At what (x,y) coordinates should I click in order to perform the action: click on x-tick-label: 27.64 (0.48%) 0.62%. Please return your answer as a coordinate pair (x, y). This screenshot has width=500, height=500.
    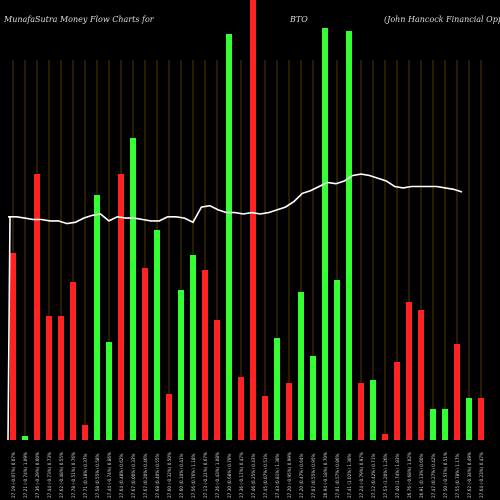
    Looking at the image, I should click on (121, 475).